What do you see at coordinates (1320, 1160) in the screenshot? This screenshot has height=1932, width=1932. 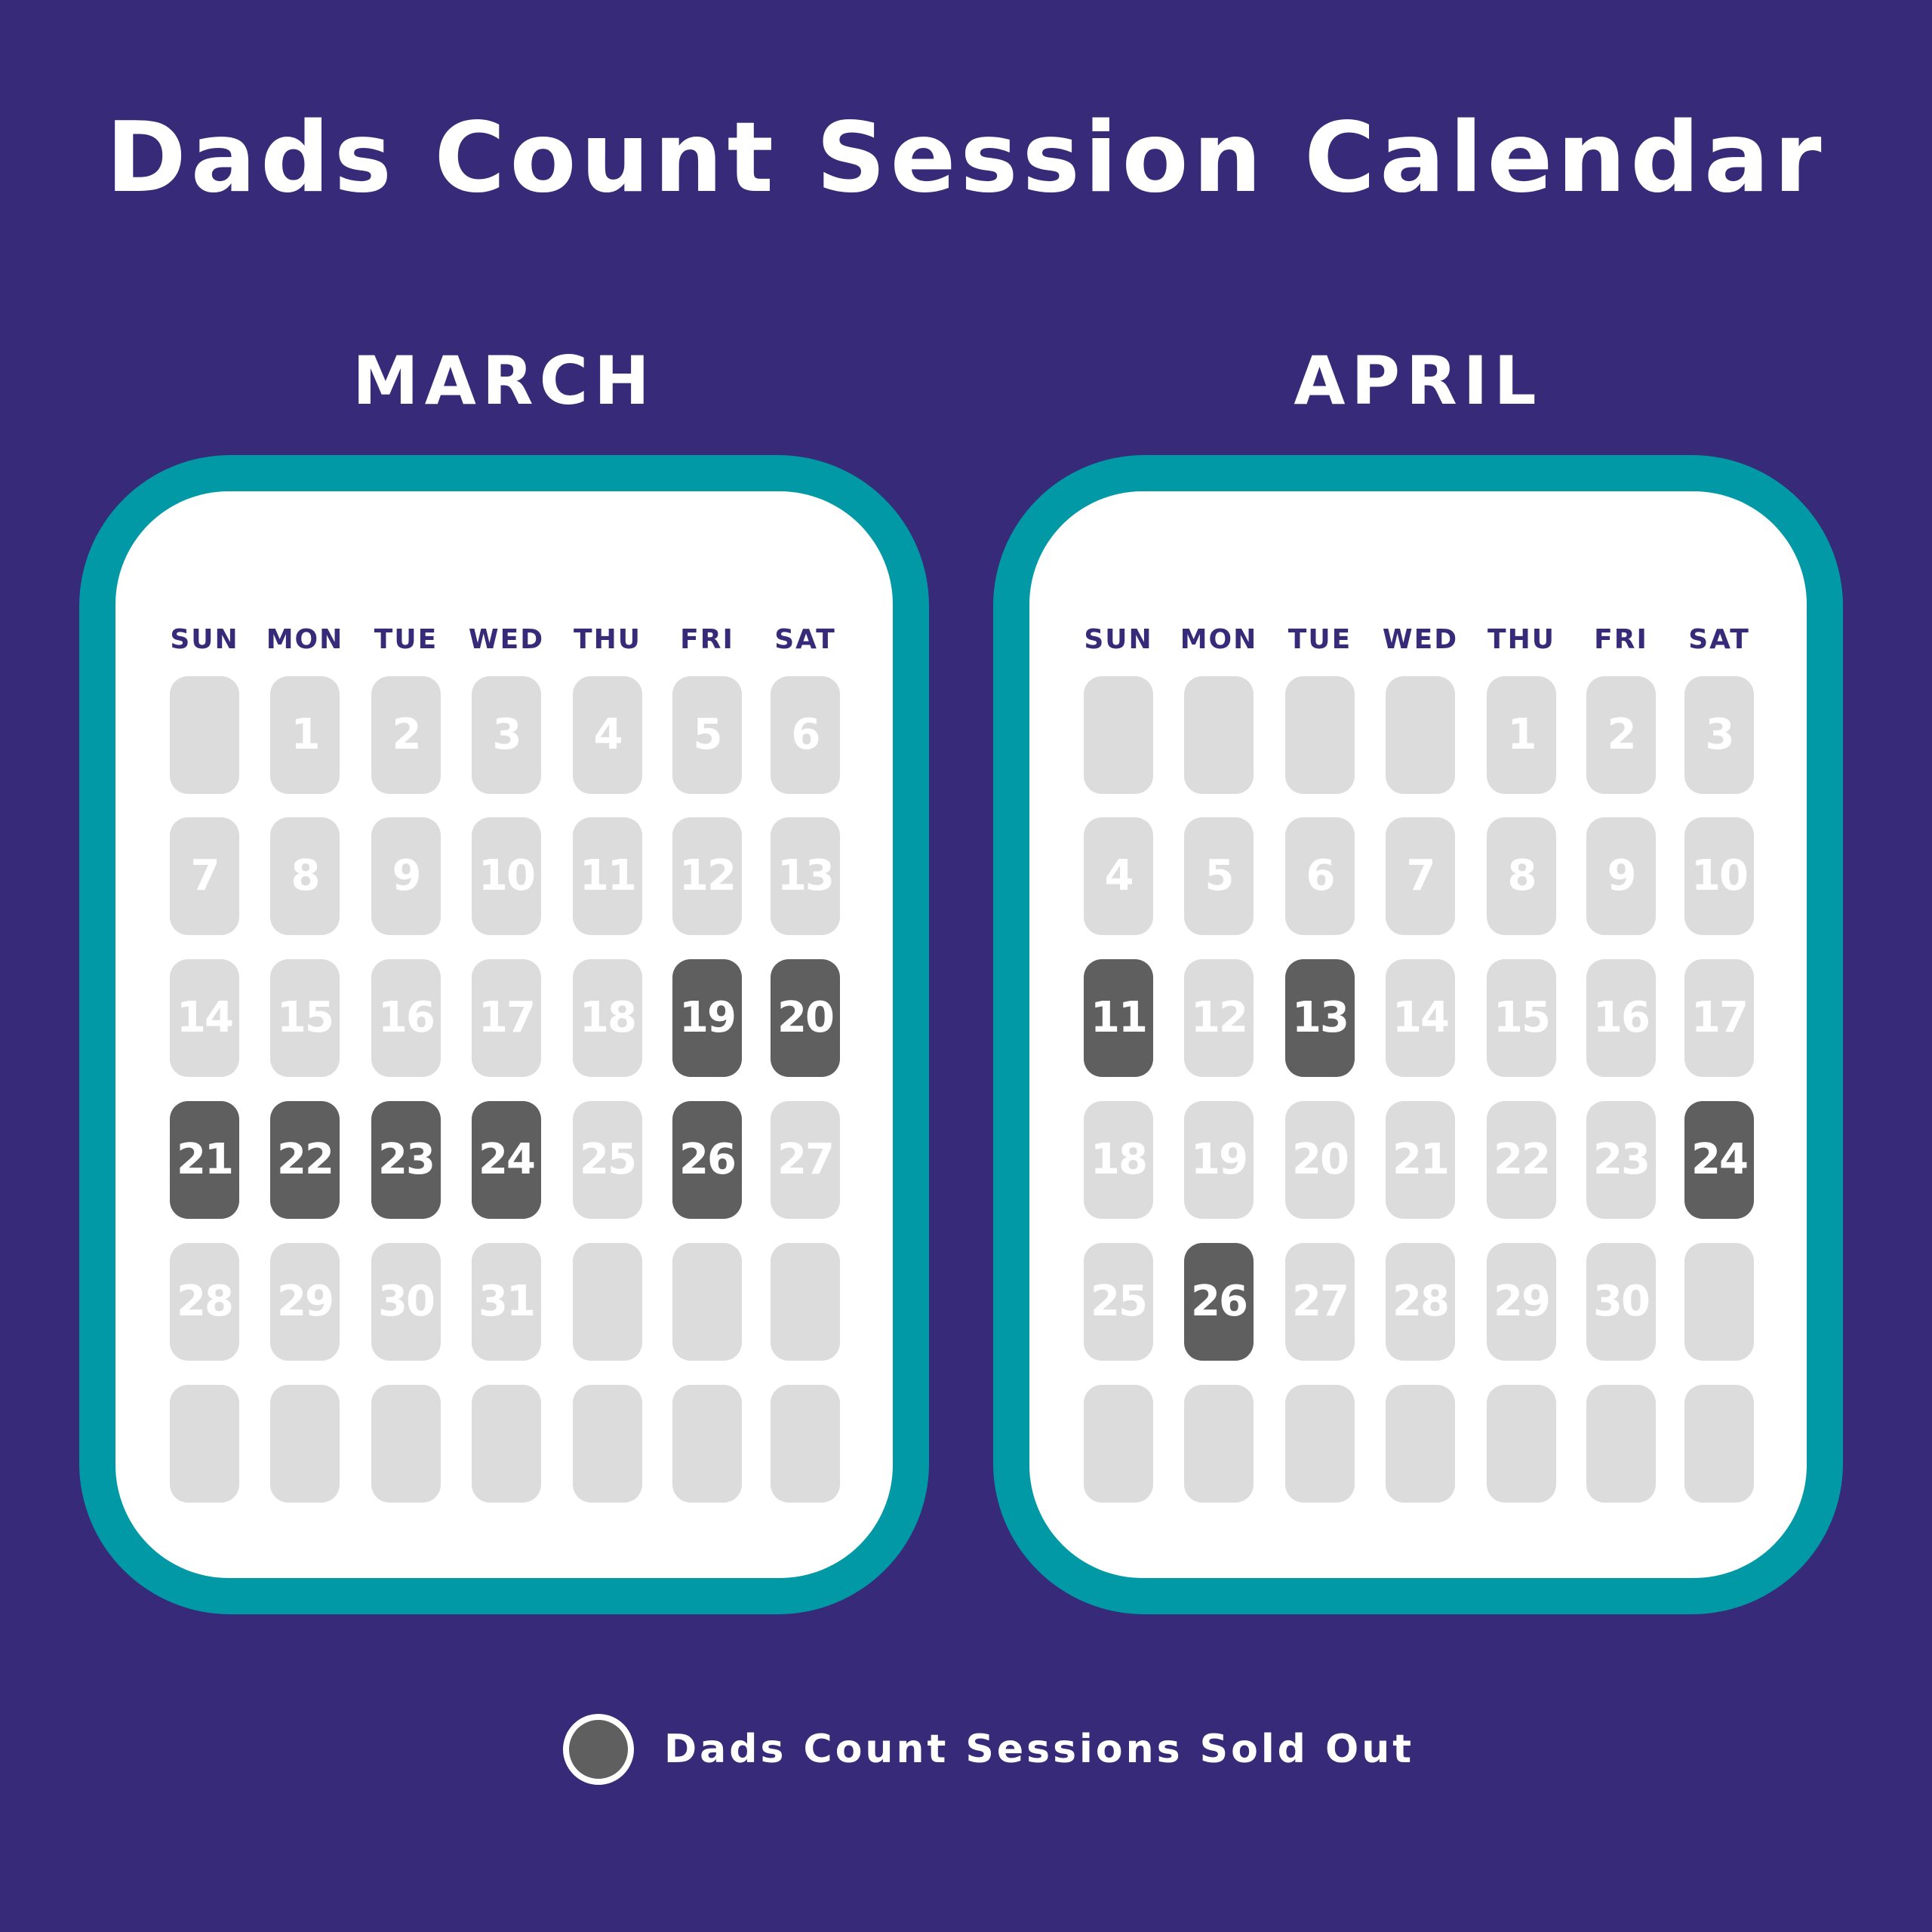 I see `day-april-20: 20` at bounding box center [1320, 1160].